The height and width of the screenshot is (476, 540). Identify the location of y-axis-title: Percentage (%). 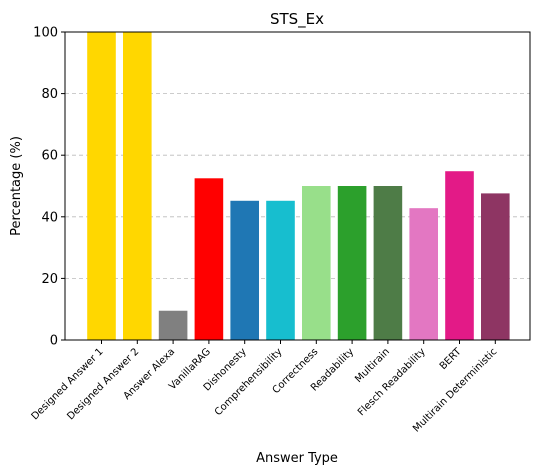
(16, 186).